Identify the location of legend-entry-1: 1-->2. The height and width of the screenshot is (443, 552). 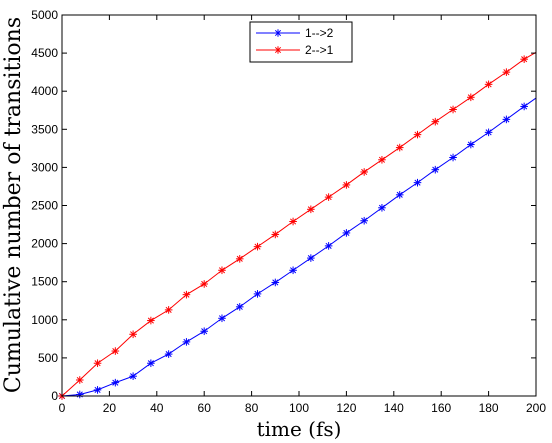
(295, 33).